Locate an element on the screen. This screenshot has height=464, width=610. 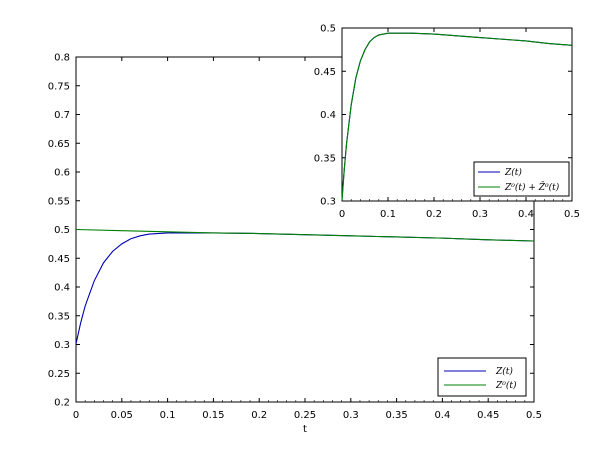
main-x-tick-label: 0.05 is located at coordinates (122, 415).